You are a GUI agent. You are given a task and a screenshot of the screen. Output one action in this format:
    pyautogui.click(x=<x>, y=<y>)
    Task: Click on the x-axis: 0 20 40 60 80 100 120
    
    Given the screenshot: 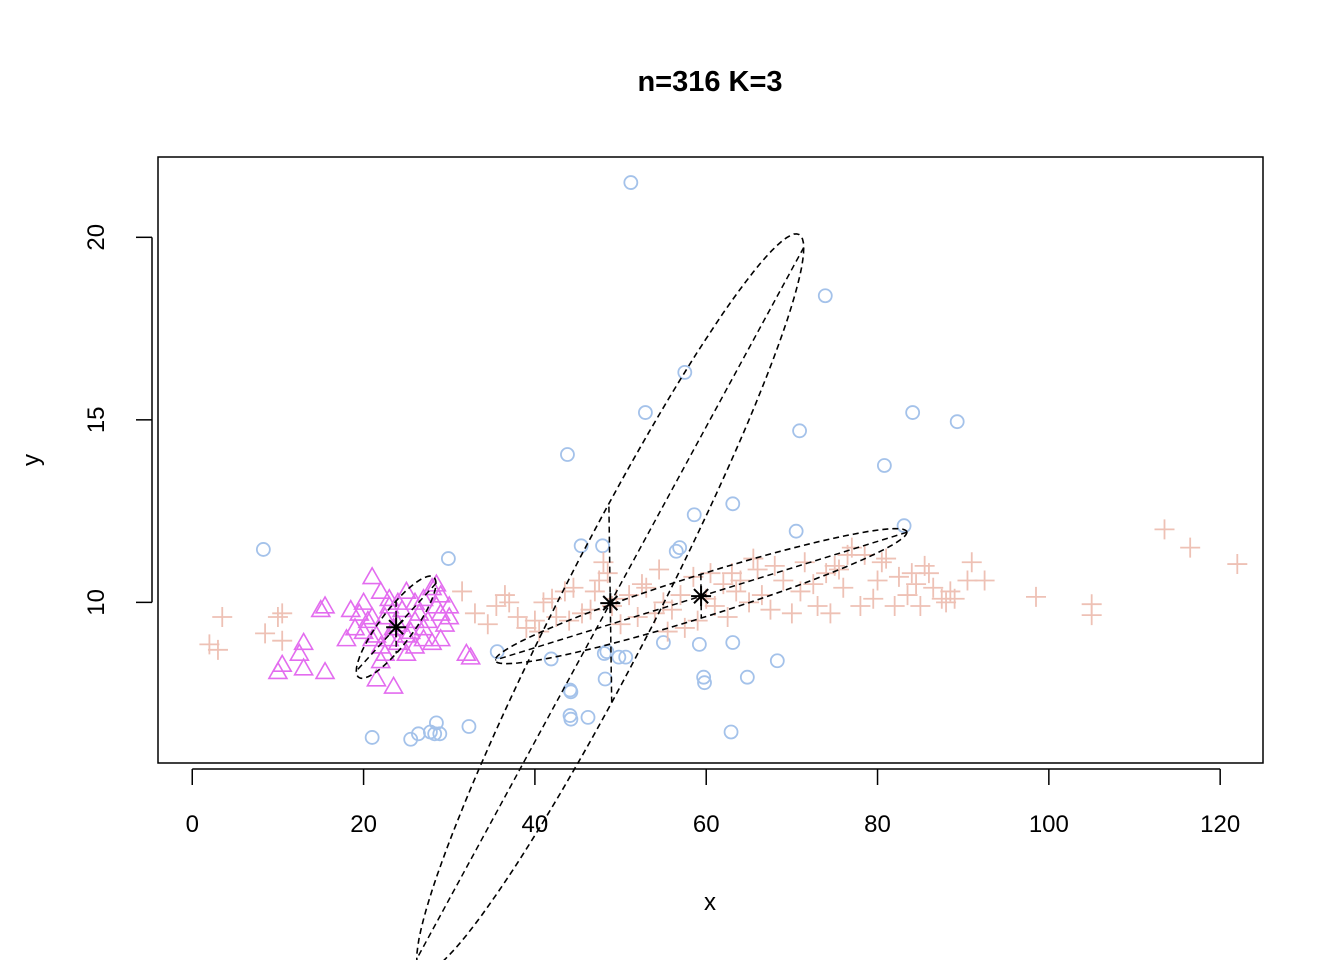 What is the action you would take?
    pyautogui.click(x=713, y=803)
    